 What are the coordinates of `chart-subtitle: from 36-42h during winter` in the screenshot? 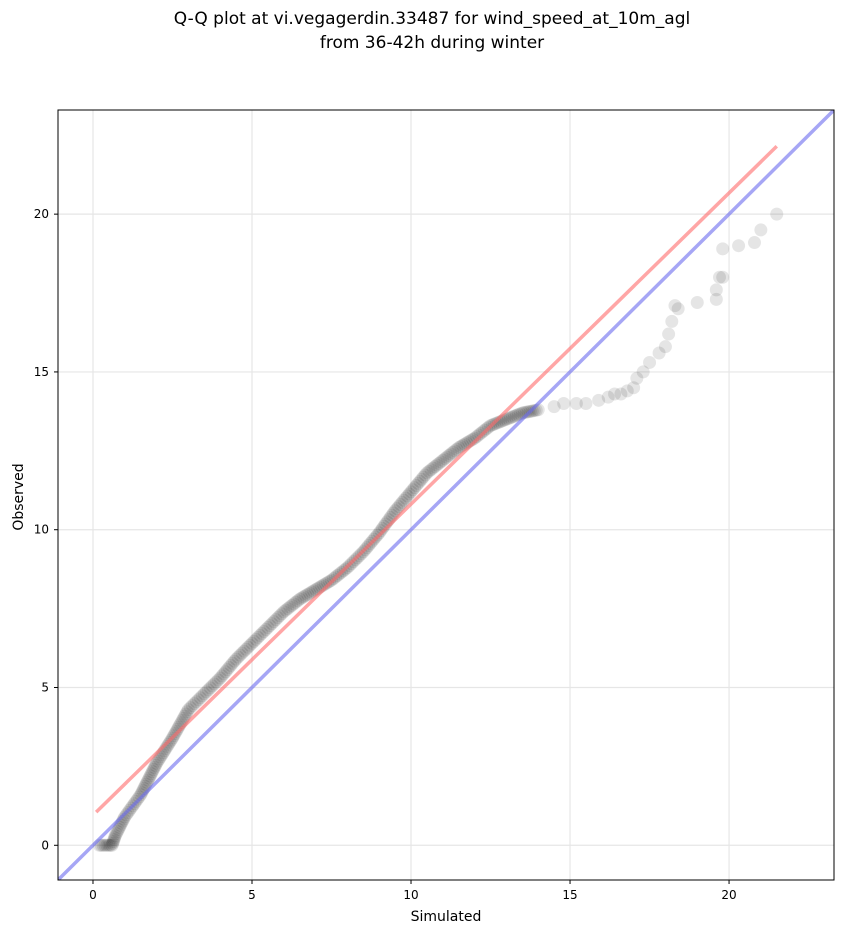 It's located at (432, 43).